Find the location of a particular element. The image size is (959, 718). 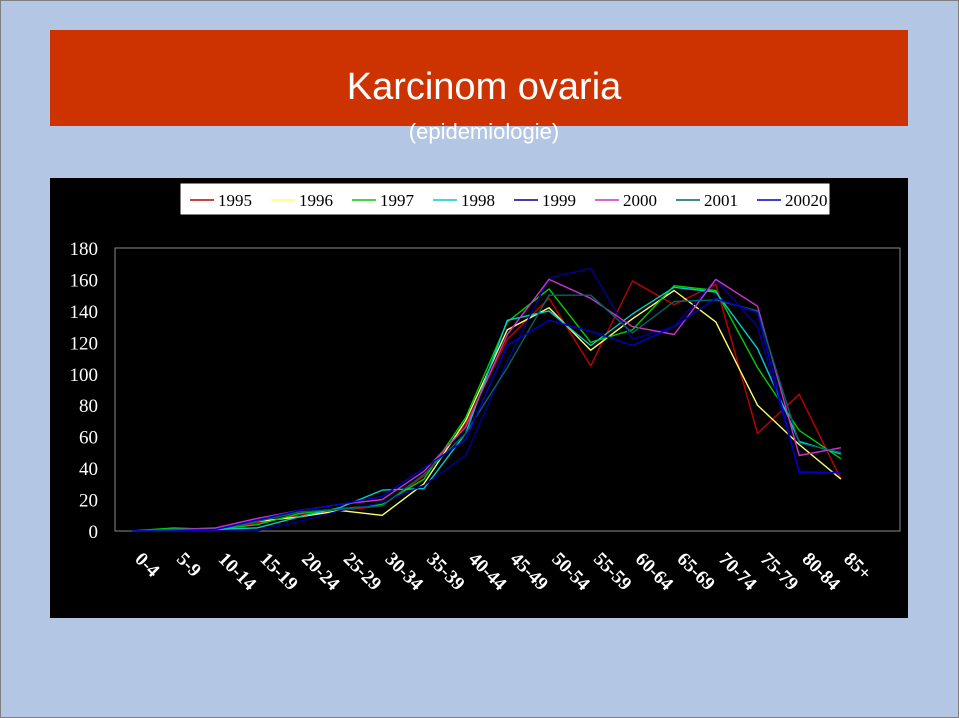

y-tick-label: 40 is located at coordinates (88, 469).